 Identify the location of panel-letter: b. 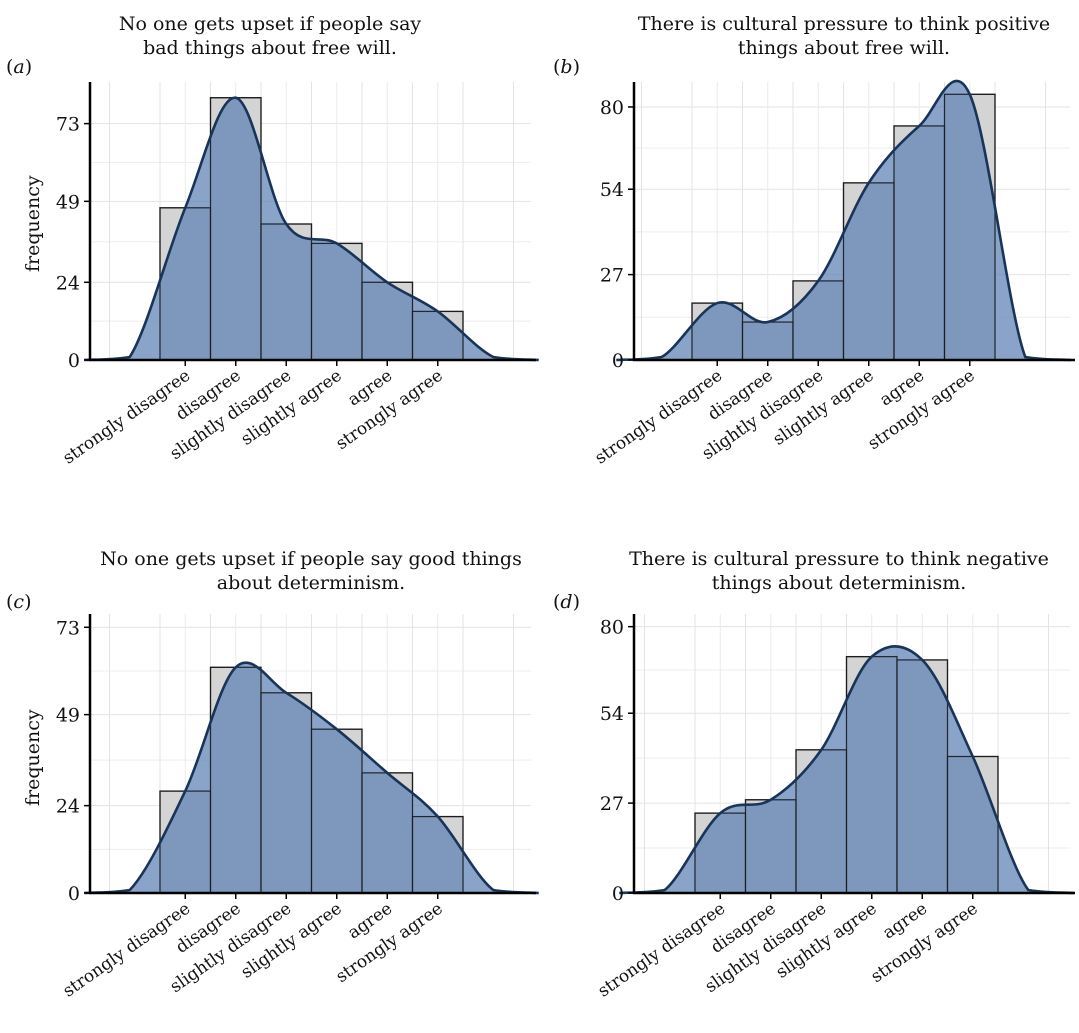
(566, 67).